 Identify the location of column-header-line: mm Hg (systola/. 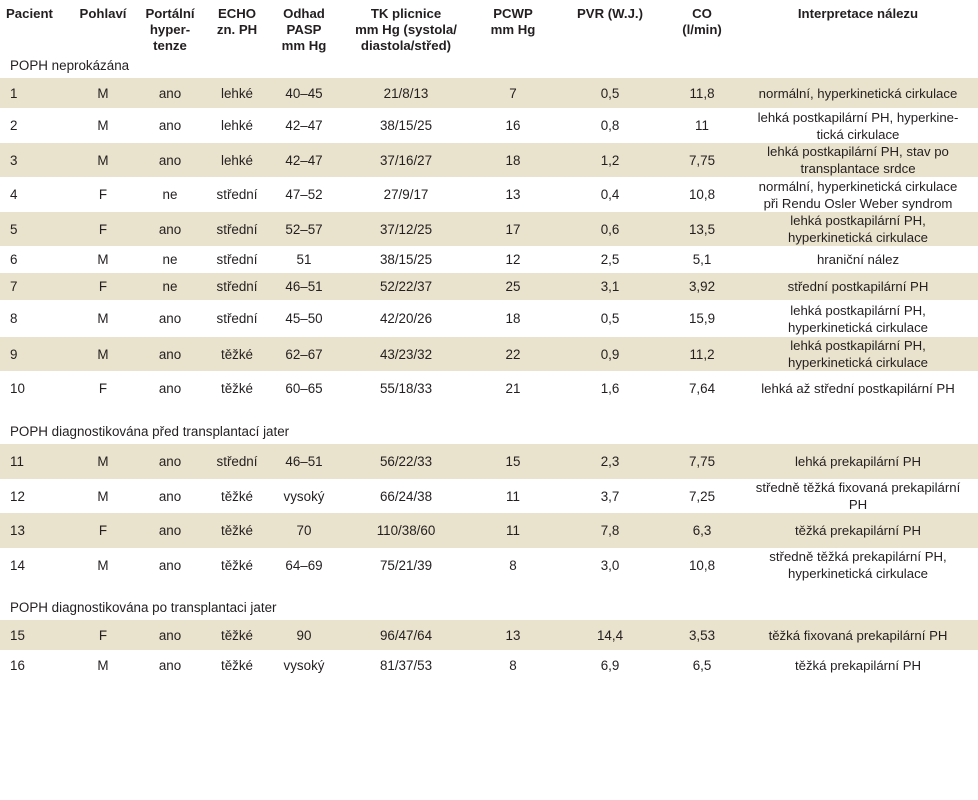
(406, 29).